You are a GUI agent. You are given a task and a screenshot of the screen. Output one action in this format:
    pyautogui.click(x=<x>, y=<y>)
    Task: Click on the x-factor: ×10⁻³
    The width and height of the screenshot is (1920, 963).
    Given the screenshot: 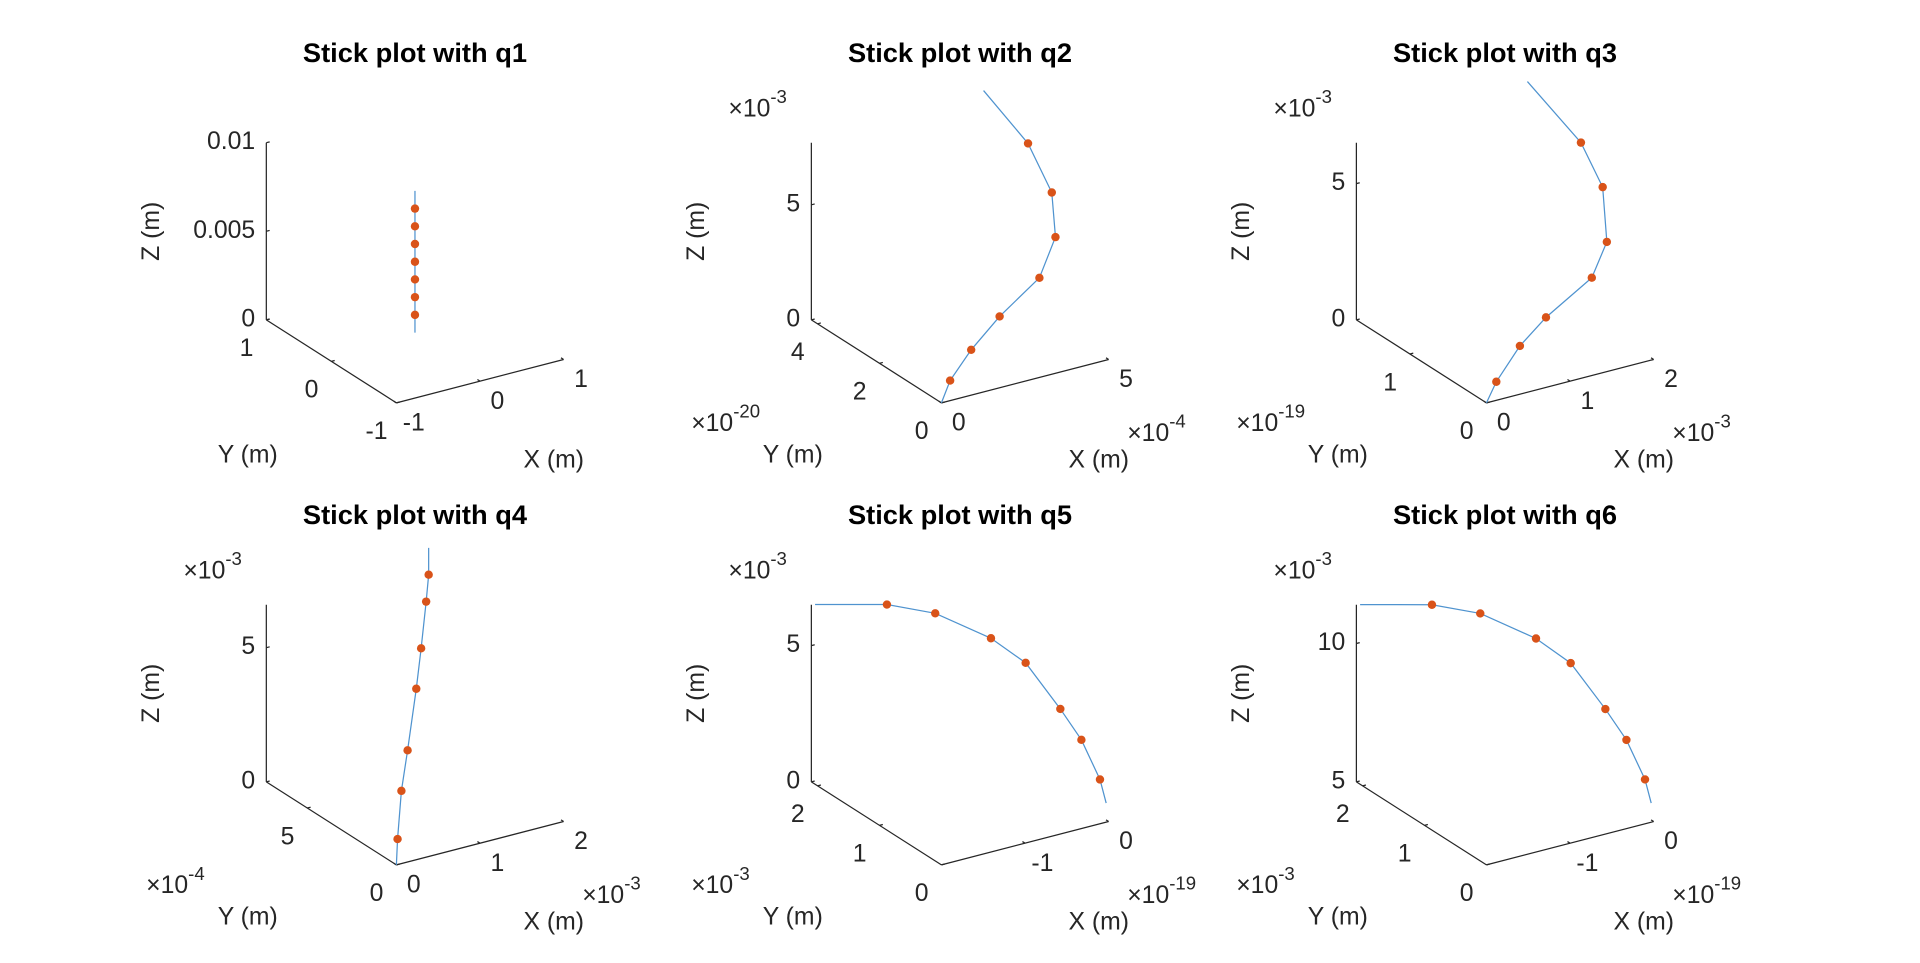 What is the action you would take?
    pyautogui.click(x=611, y=891)
    